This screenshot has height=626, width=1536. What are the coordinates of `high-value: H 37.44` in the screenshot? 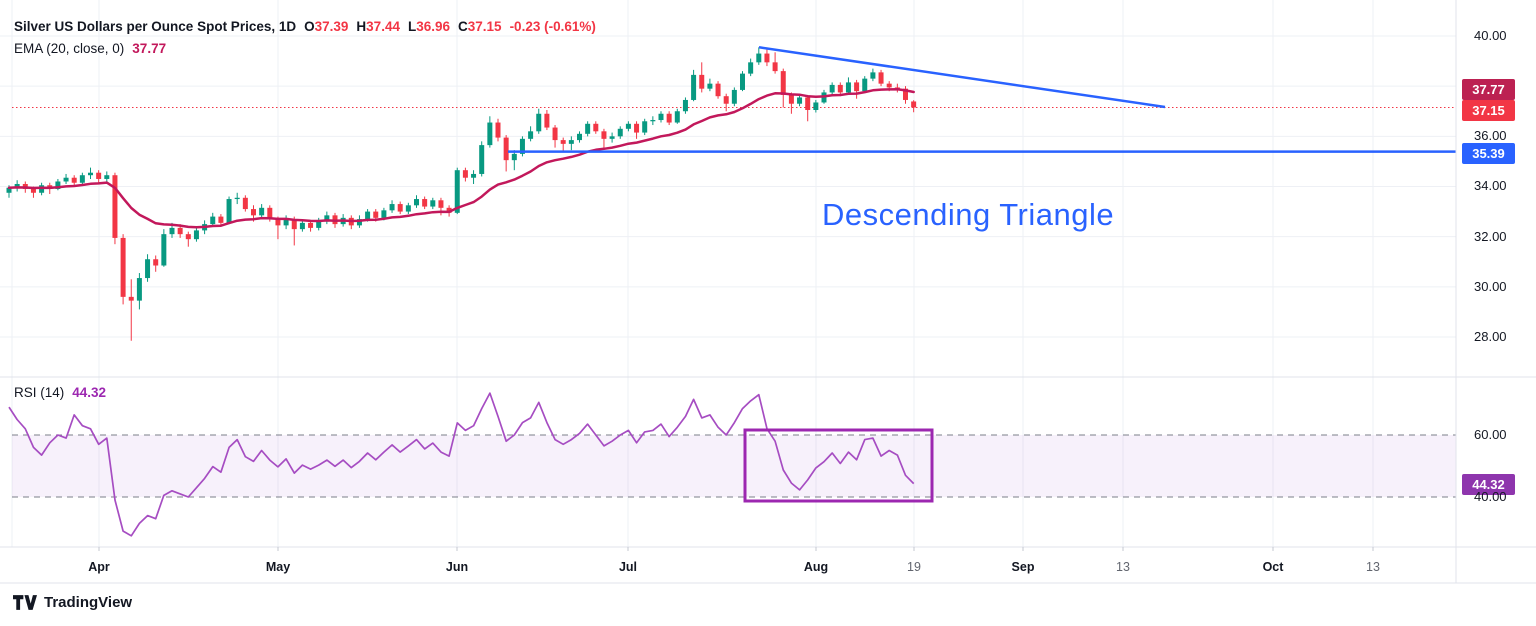 It's located at (378, 26).